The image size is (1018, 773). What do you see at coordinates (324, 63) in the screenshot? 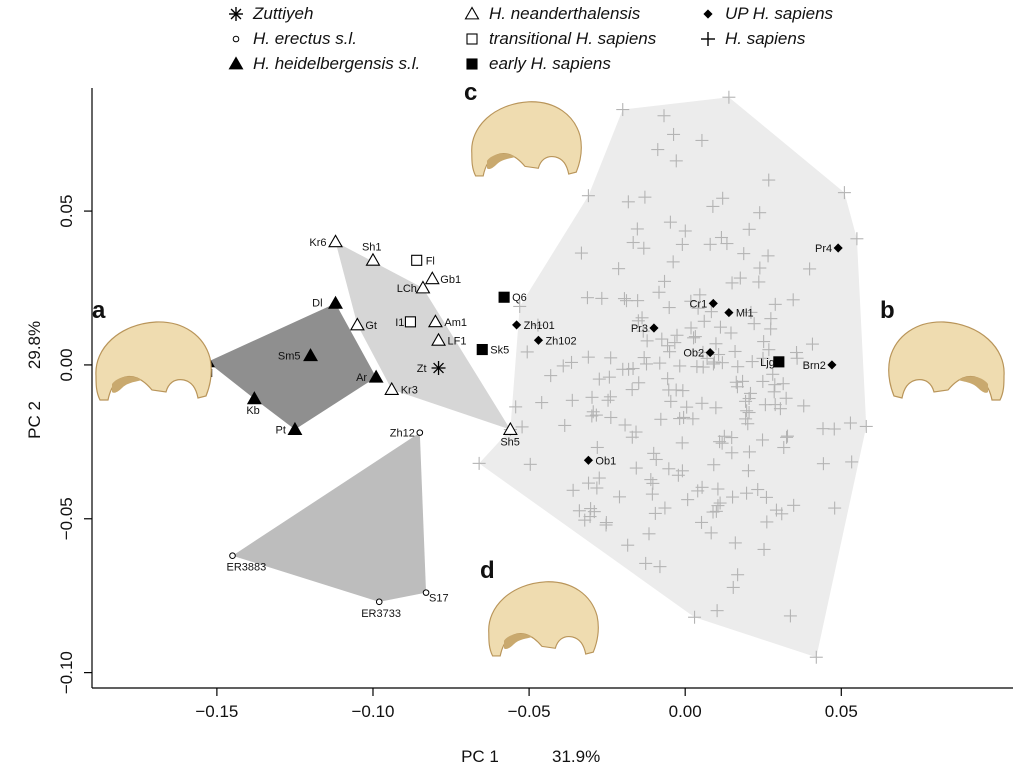
I see `legend-item-h-heidelbergensis-s-l: H. heidelbergensis s.l.` at bounding box center [324, 63].